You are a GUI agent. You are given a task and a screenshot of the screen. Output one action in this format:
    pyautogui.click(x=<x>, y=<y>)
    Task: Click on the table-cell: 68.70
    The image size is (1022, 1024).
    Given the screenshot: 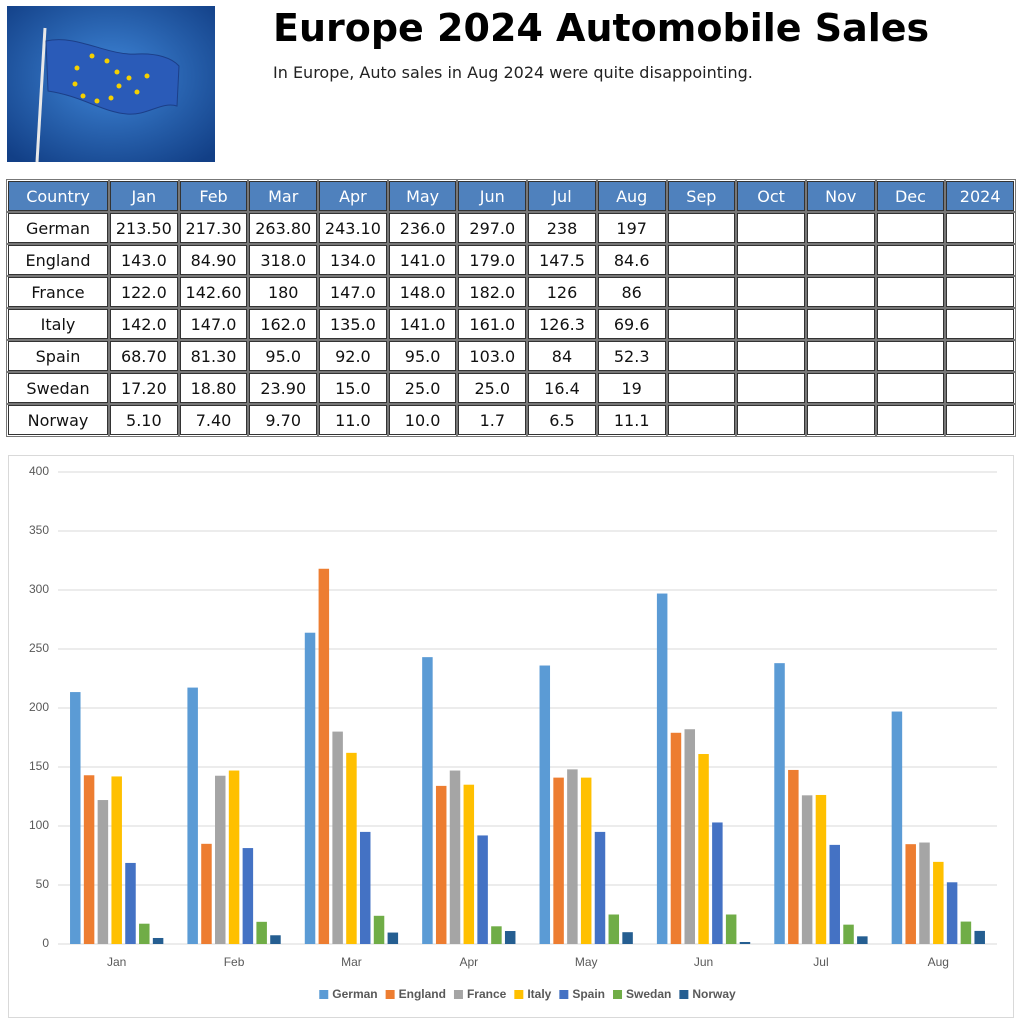 What is the action you would take?
    pyautogui.click(x=144, y=356)
    